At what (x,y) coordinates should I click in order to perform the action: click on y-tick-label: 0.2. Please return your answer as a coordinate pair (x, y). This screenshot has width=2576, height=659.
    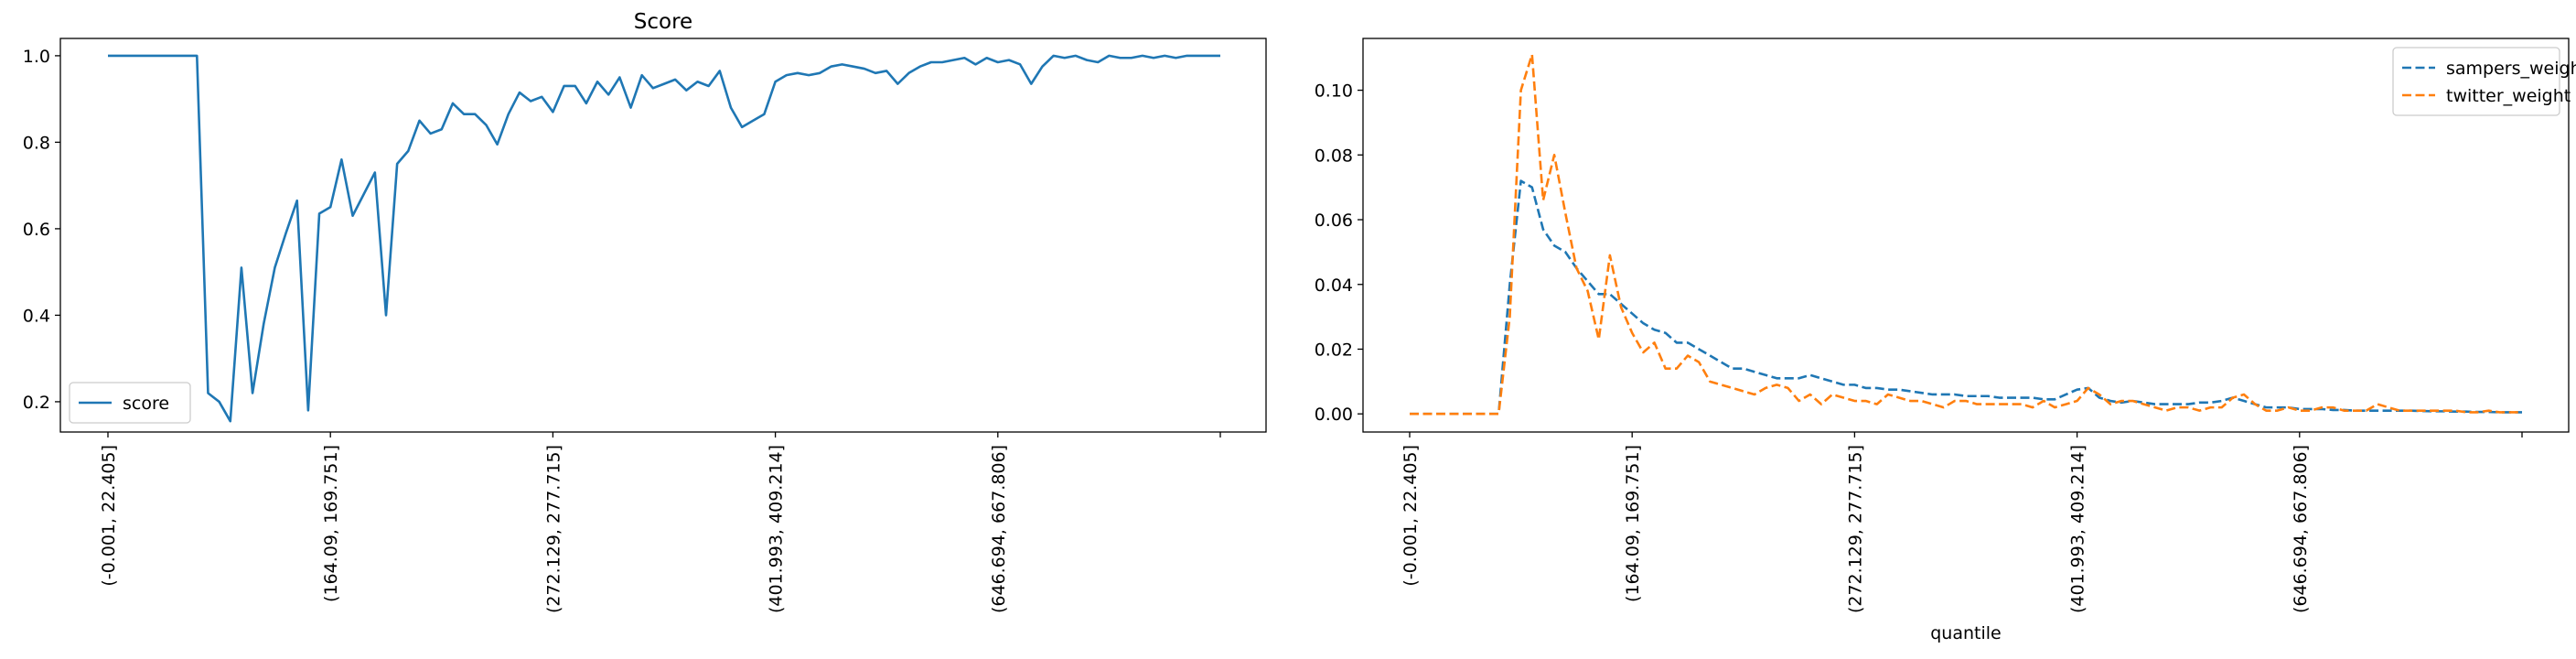
    Looking at the image, I should click on (36, 403).